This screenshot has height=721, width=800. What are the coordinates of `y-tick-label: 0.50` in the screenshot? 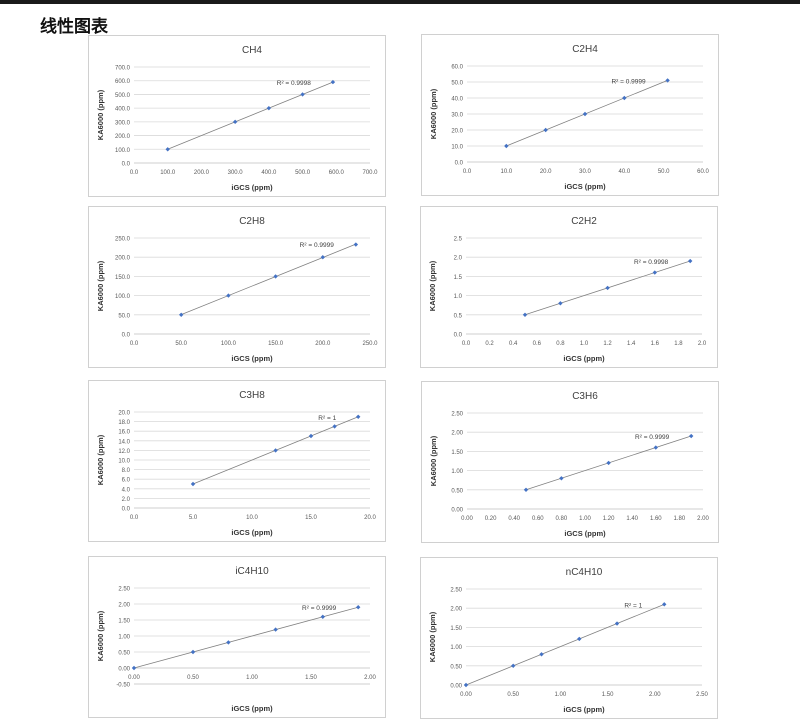 It's located at (457, 491).